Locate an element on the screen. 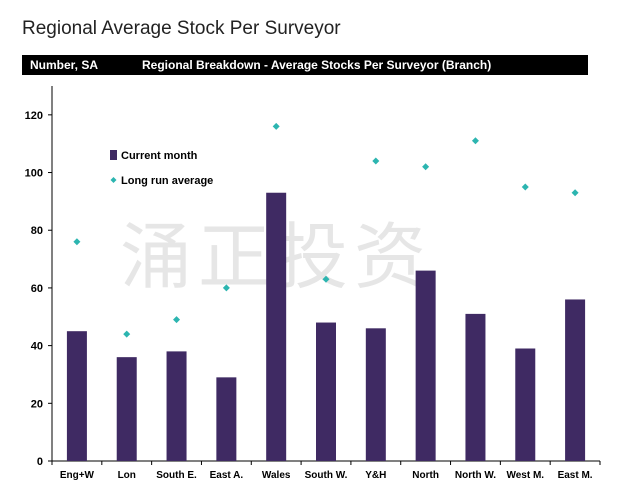  y-tick-label: 0 is located at coordinates (40, 462).